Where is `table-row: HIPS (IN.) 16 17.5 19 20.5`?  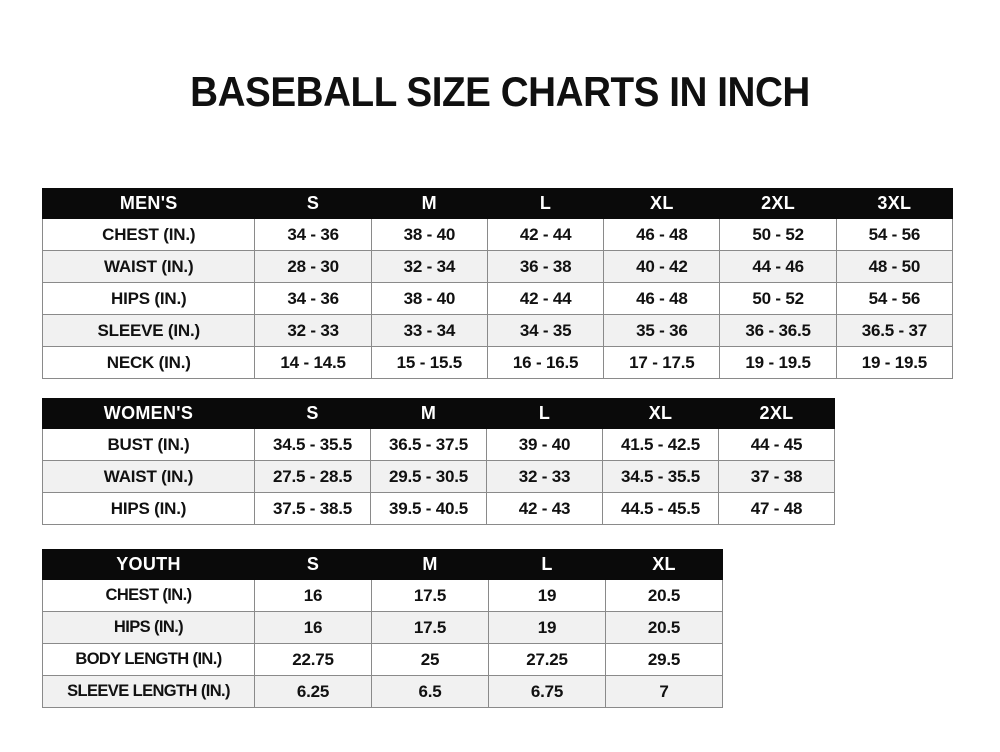
table-row: HIPS (IN.) 16 17.5 19 20.5 is located at coordinates (382, 627).